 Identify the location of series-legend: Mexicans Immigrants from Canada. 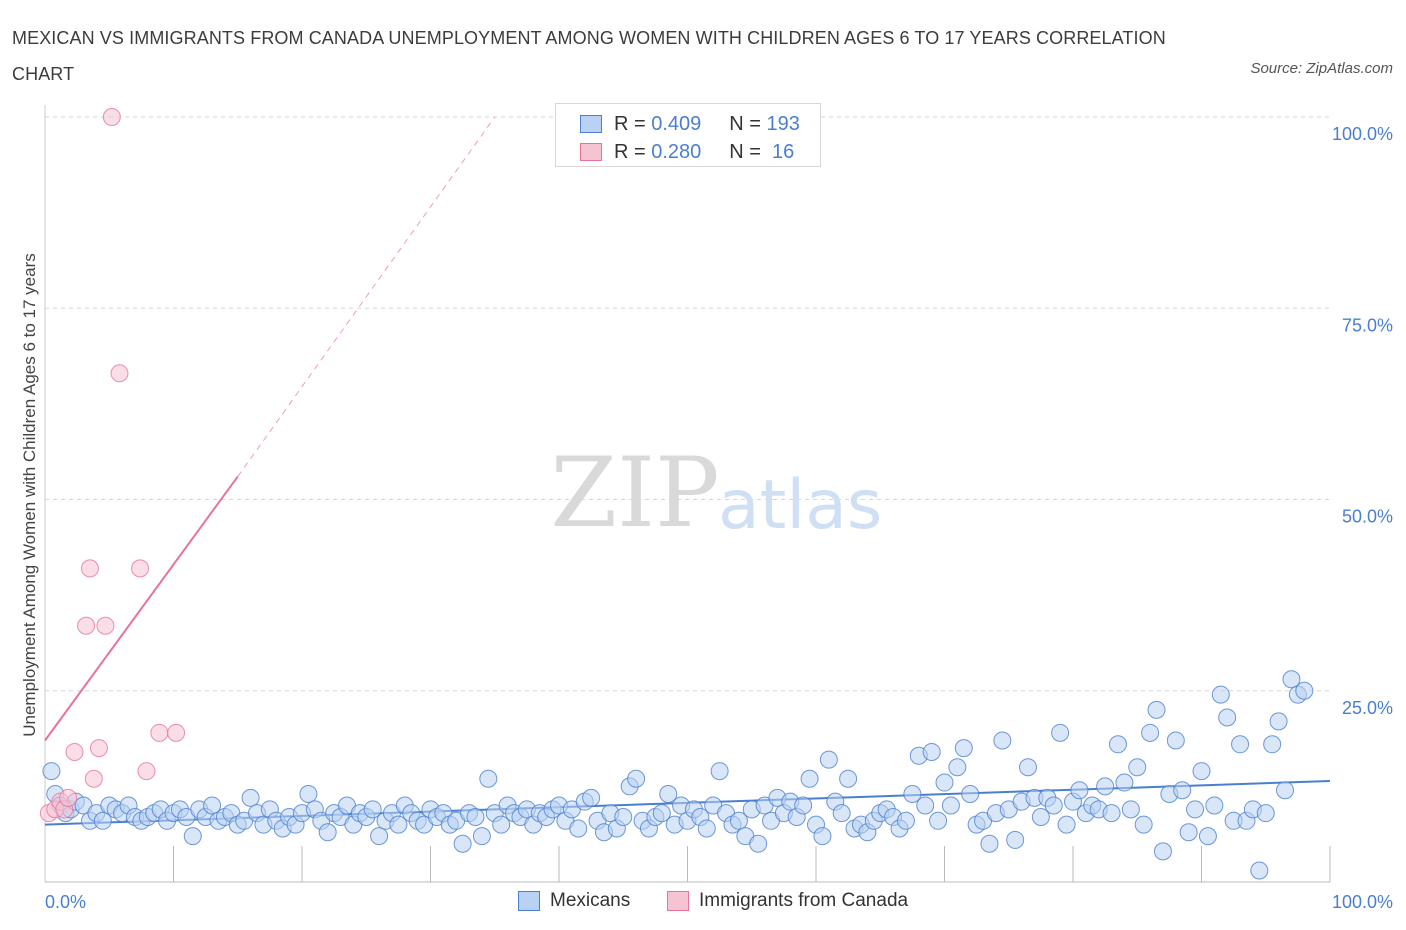
(703, 902).